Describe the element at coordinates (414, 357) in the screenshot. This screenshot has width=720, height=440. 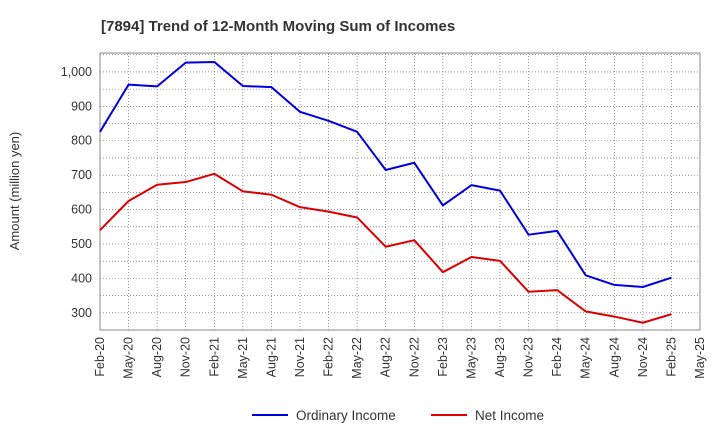
I see `x-tick-label: Nov-22` at that location.